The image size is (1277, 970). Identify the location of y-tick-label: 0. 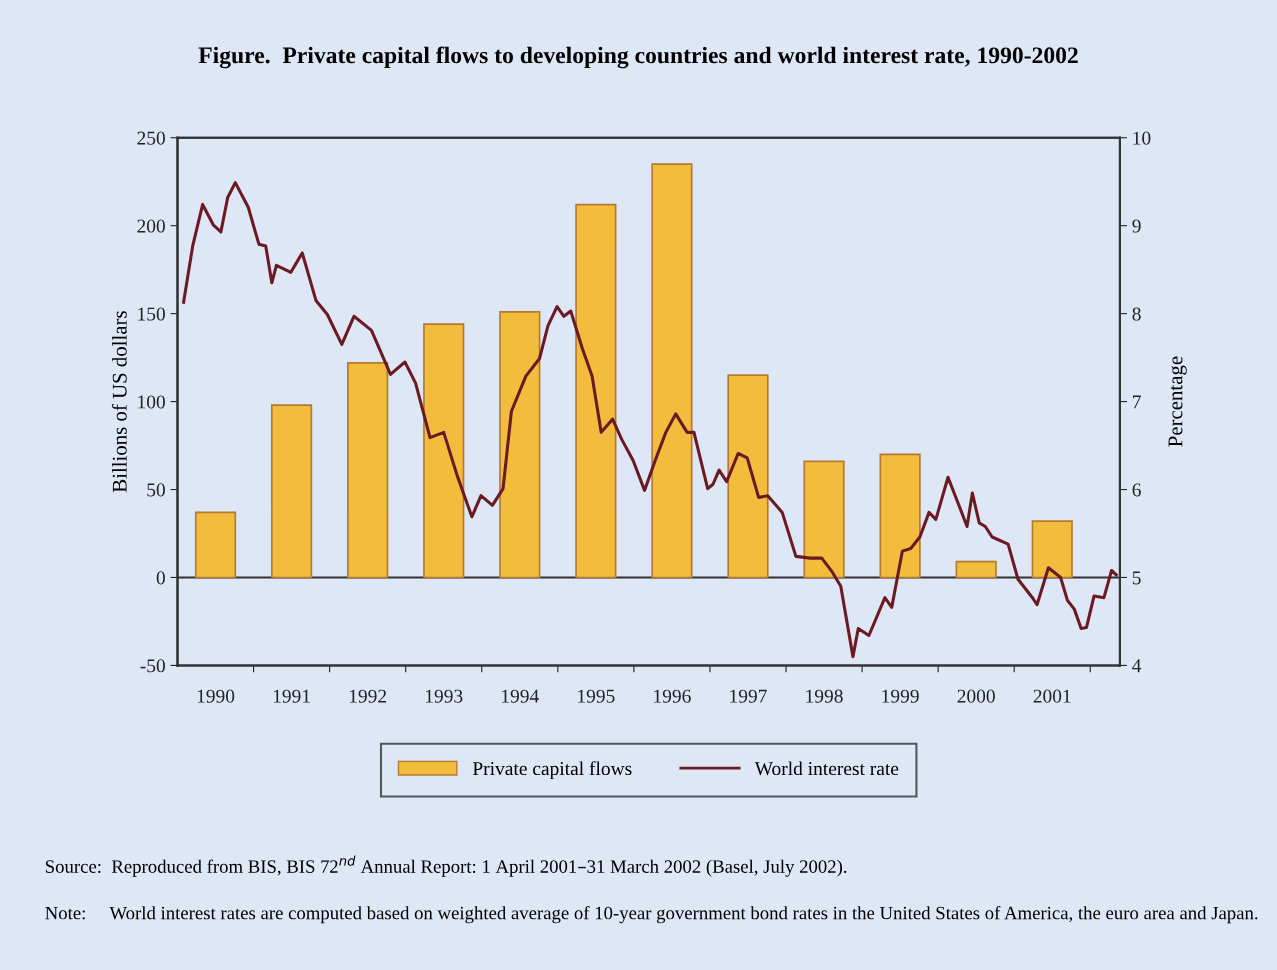
(160, 578).